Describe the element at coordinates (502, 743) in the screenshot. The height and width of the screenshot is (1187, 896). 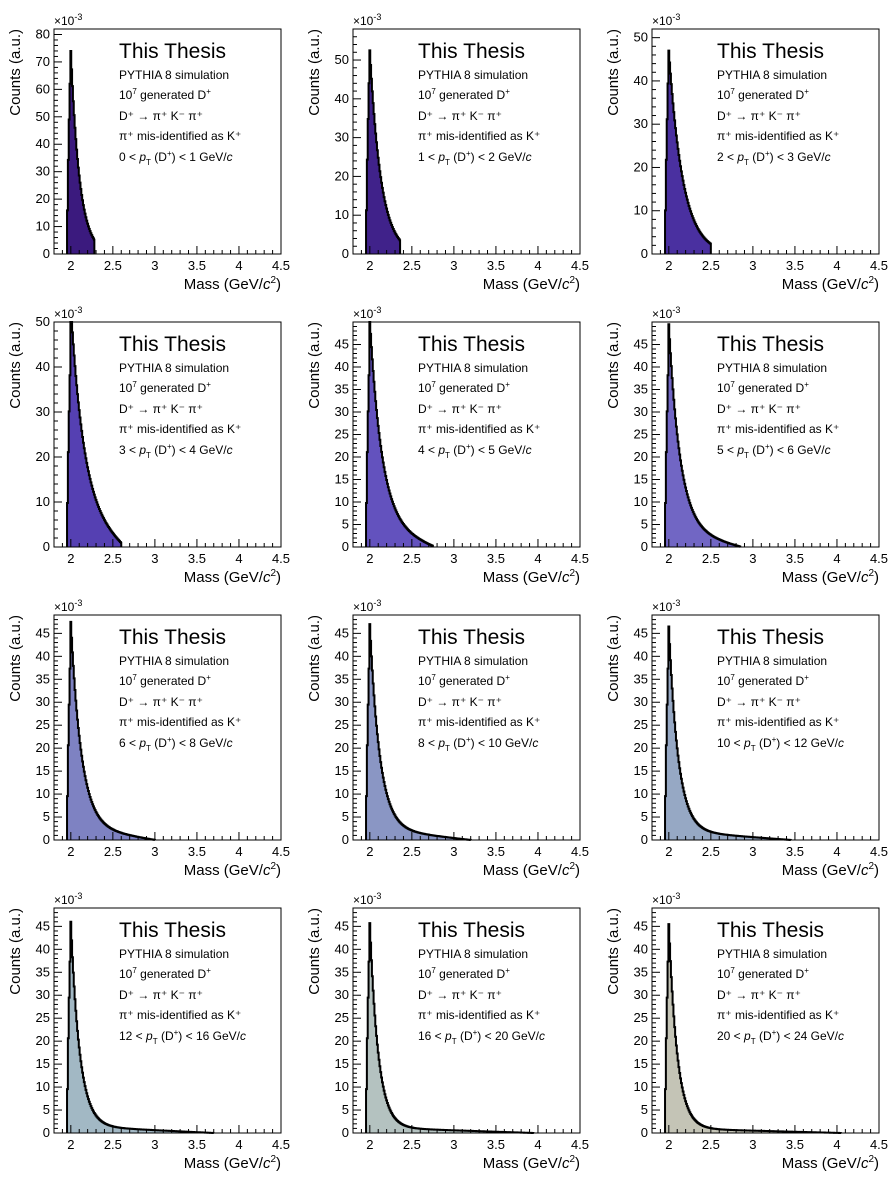
I see `pt-upper: ) < 10 GeV/` at that location.